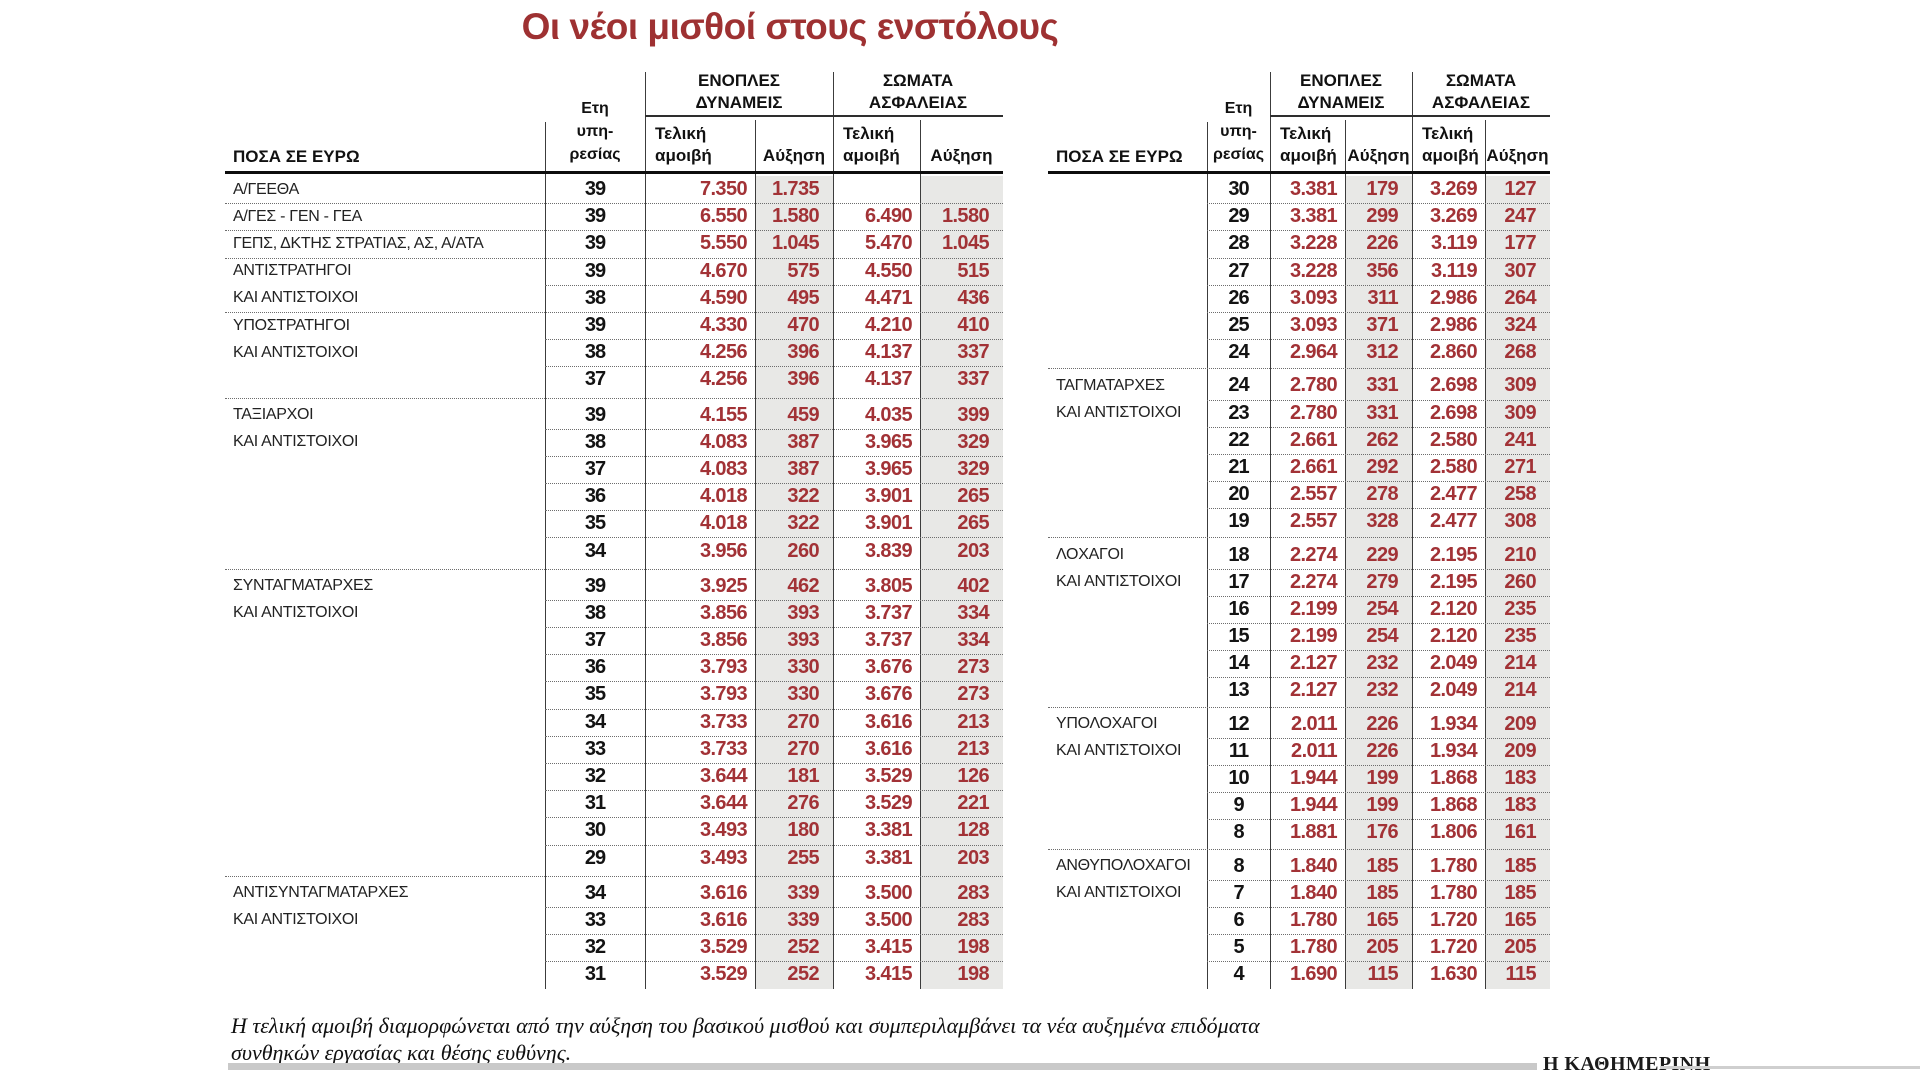  Describe the element at coordinates (1520, 690) in the screenshot. I see `sa-increase-value: 214` at that location.